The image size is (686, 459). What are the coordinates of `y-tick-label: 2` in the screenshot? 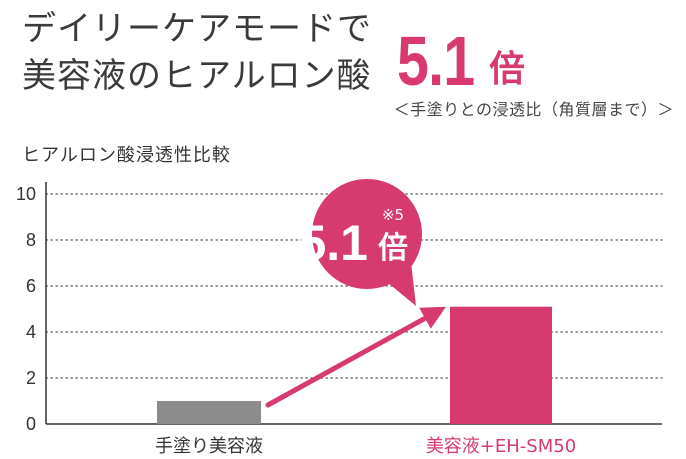 It's located at (31, 378).